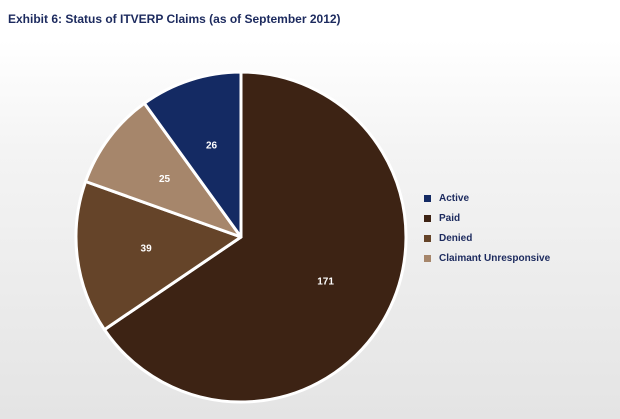 The image size is (620, 419). What do you see at coordinates (487, 218) in the screenshot?
I see `legend-item-paid: Paid` at bounding box center [487, 218].